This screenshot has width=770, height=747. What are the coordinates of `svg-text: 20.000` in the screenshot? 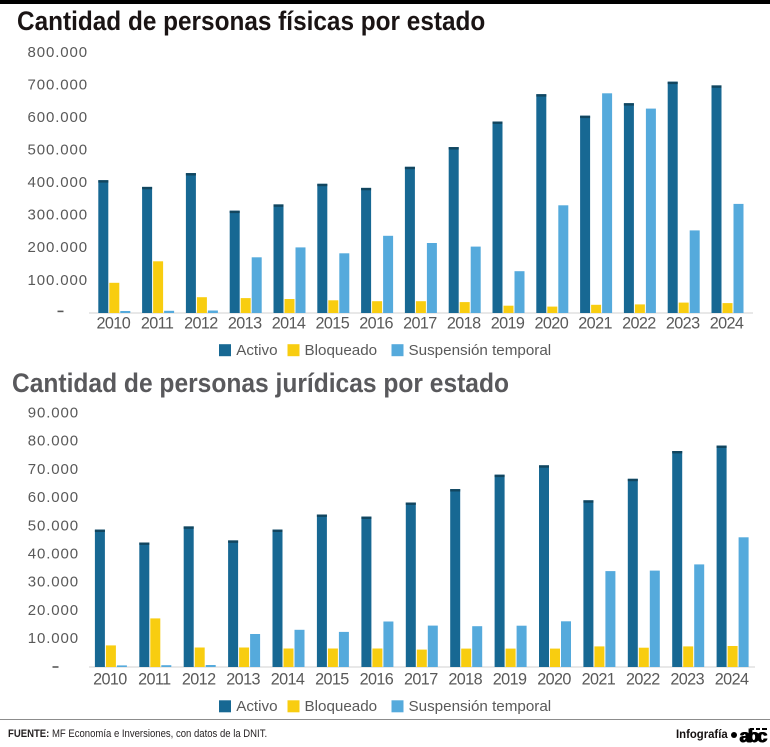 It's located at (53, 610).